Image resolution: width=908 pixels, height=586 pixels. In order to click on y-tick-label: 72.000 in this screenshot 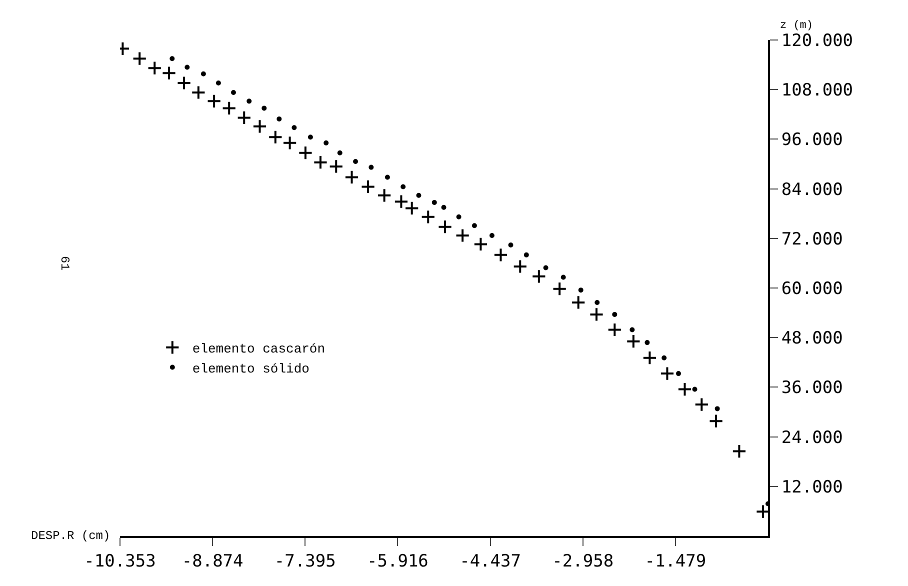, I will do `click(812, 239)`.